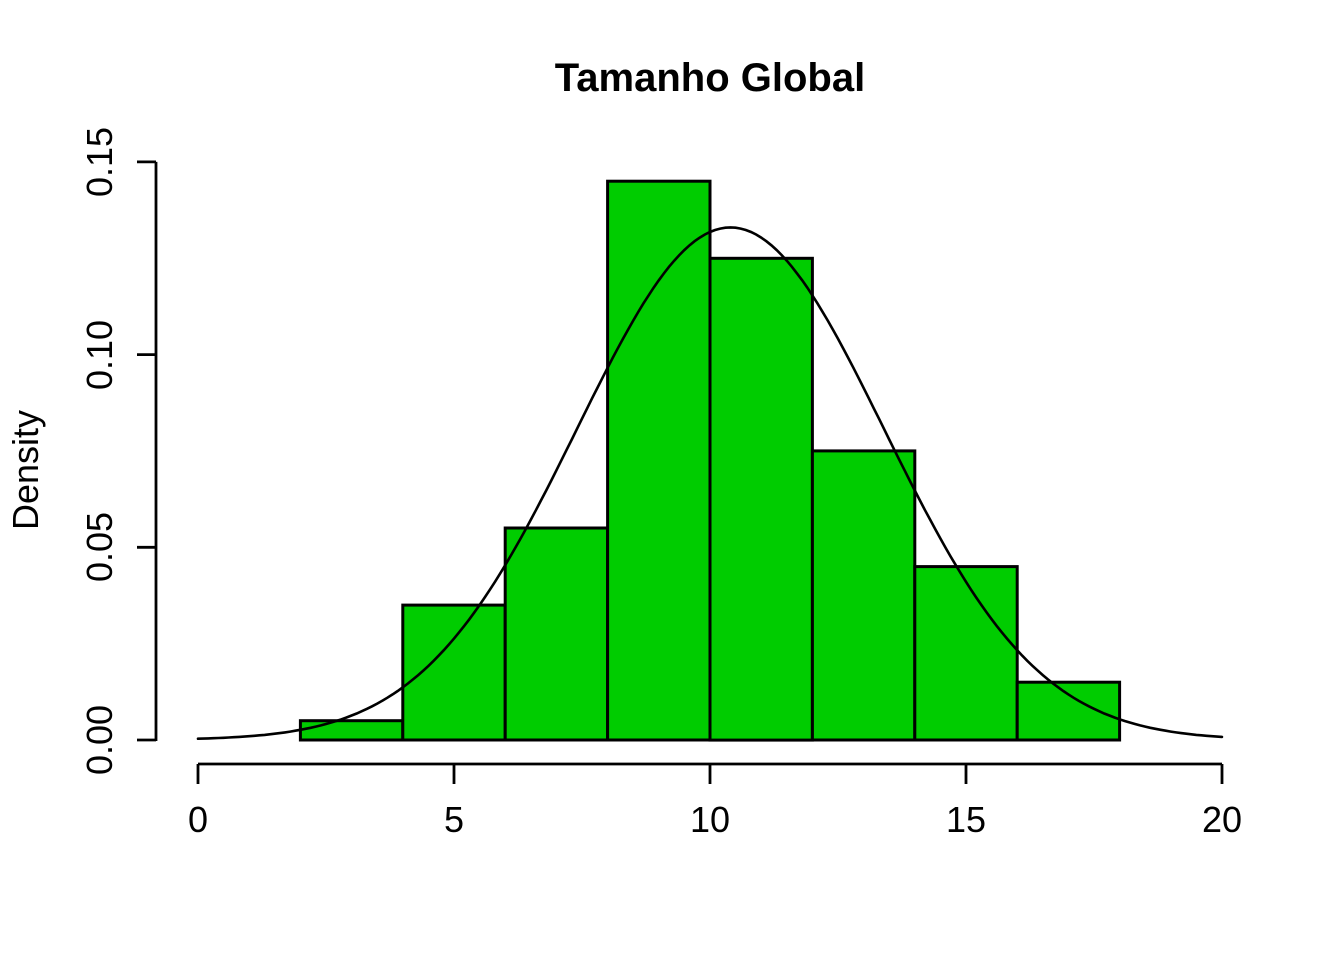 The width and height of the screenshot is (1344, 960). Describe the element at coordinates (198, 819) in the screenshot. I see `x-tick-label: 0` at that location.